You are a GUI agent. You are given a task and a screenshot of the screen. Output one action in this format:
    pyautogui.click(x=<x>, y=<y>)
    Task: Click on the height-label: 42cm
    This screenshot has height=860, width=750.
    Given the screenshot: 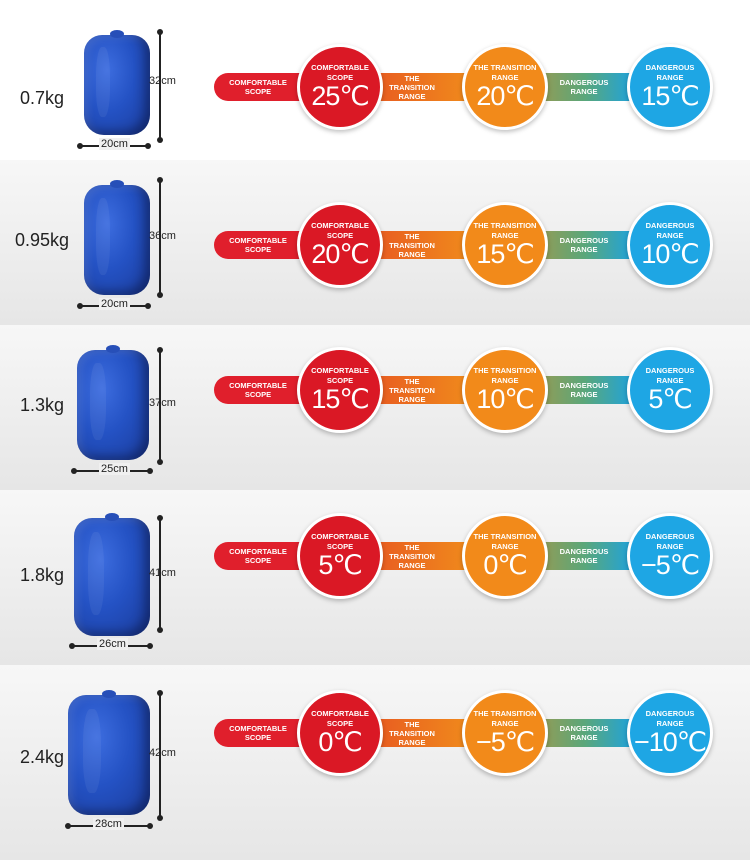 What is the action you would take?
    pyautogui.click(x=162, y=753)
    